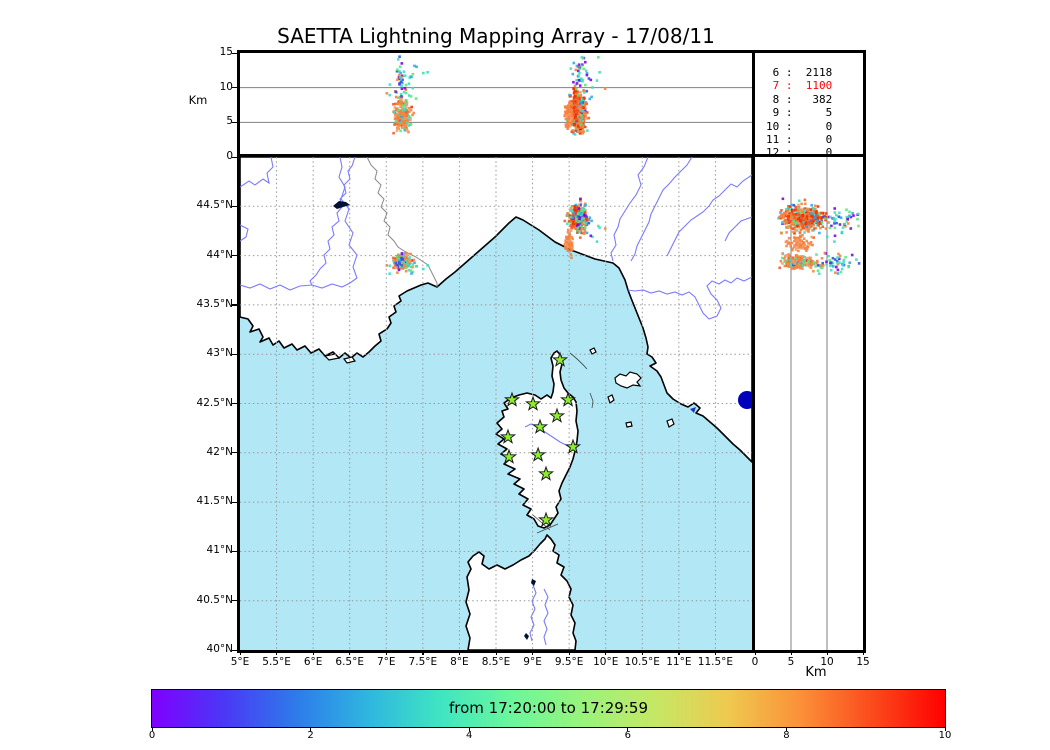 The width and height of the screenshot is (1050, 750). What do you see at coordinates (229, 121) in the screenshot?
I see `altitude-ytick-label: 5` at bounding box center [229, 121].